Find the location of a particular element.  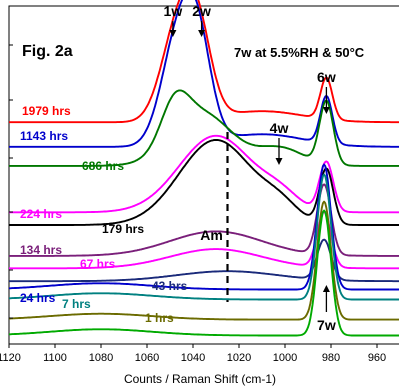

amorphous-label: Am is located at coordinates (211, 235).